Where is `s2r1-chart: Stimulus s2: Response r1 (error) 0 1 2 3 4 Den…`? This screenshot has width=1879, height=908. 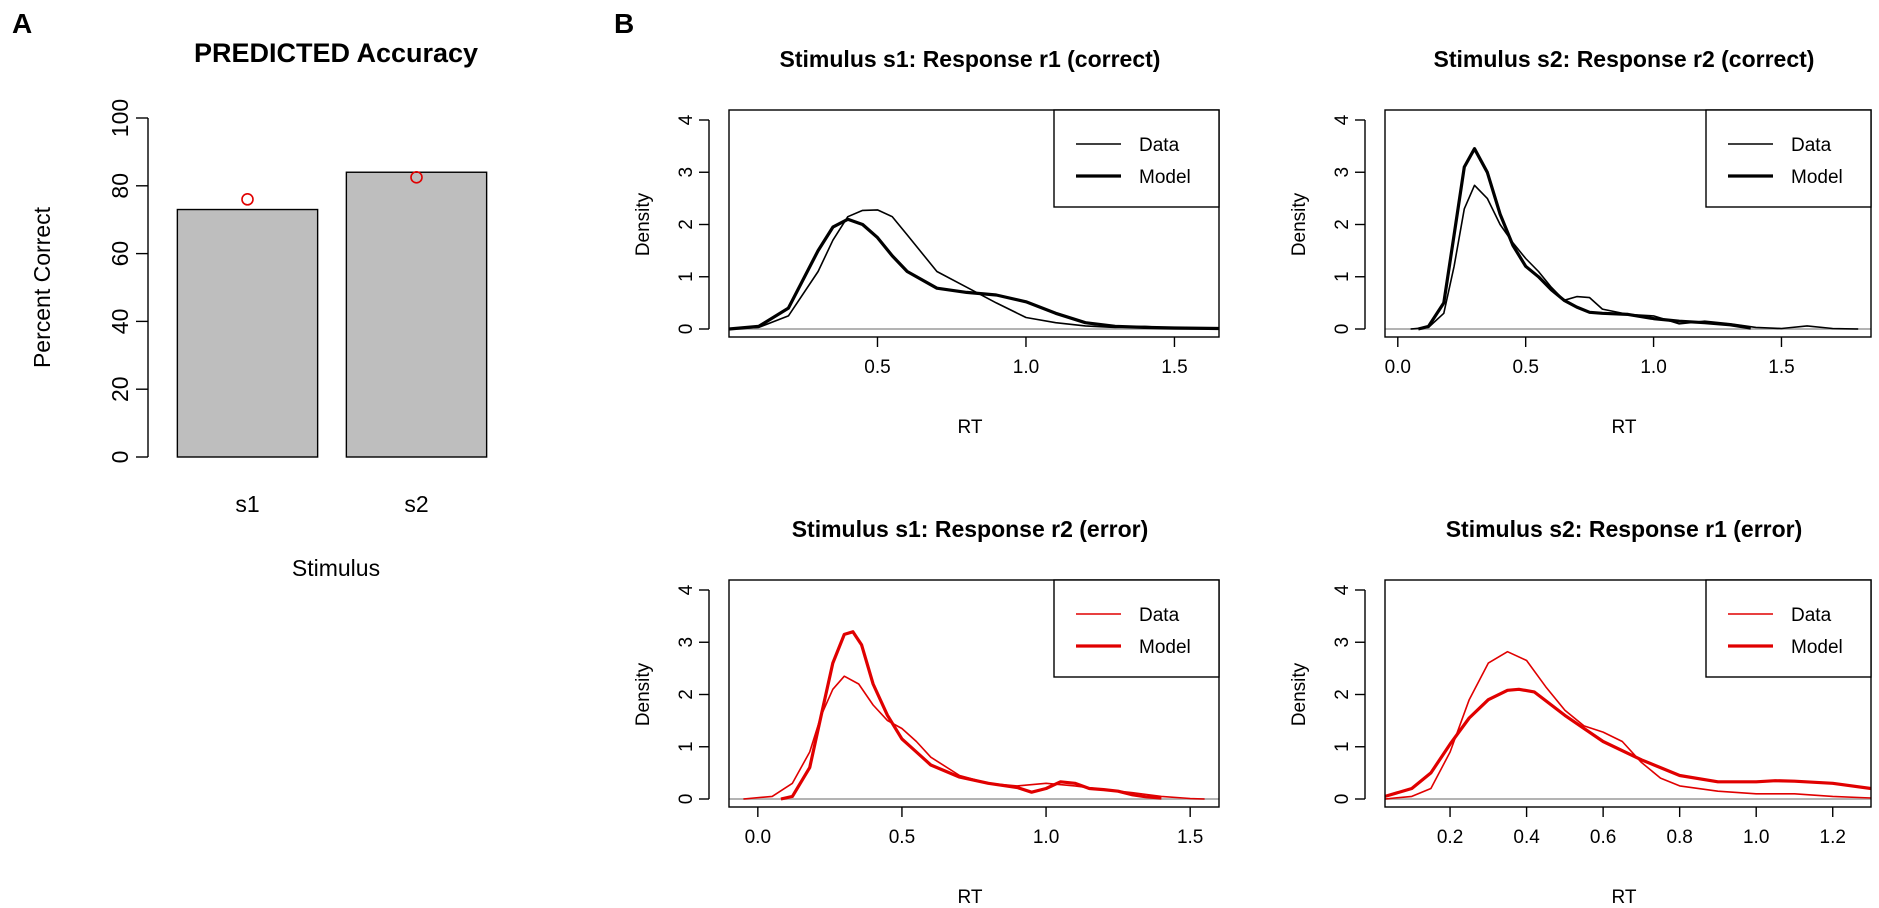 s2r1-chart: Stimulus s2: Response r1 (error) 0 1 2 3 4 Den… is located at coordinates (1580, 712).